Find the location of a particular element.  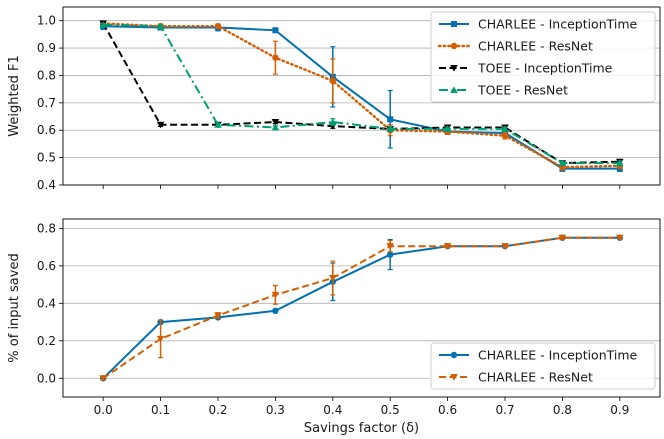

y-tick-label: 0.9 is located at coordinates (46, 48).